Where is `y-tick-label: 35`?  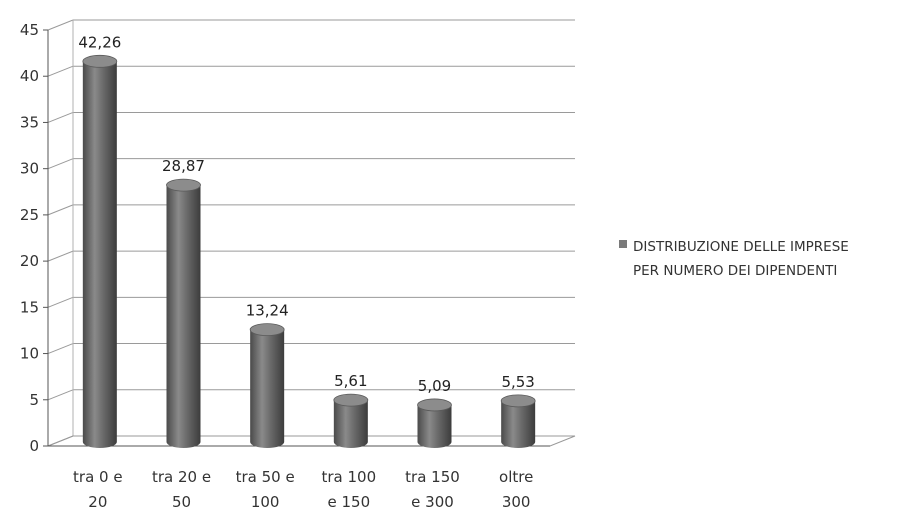
y-tick-label: 35 is located at coordinates (29, 122).